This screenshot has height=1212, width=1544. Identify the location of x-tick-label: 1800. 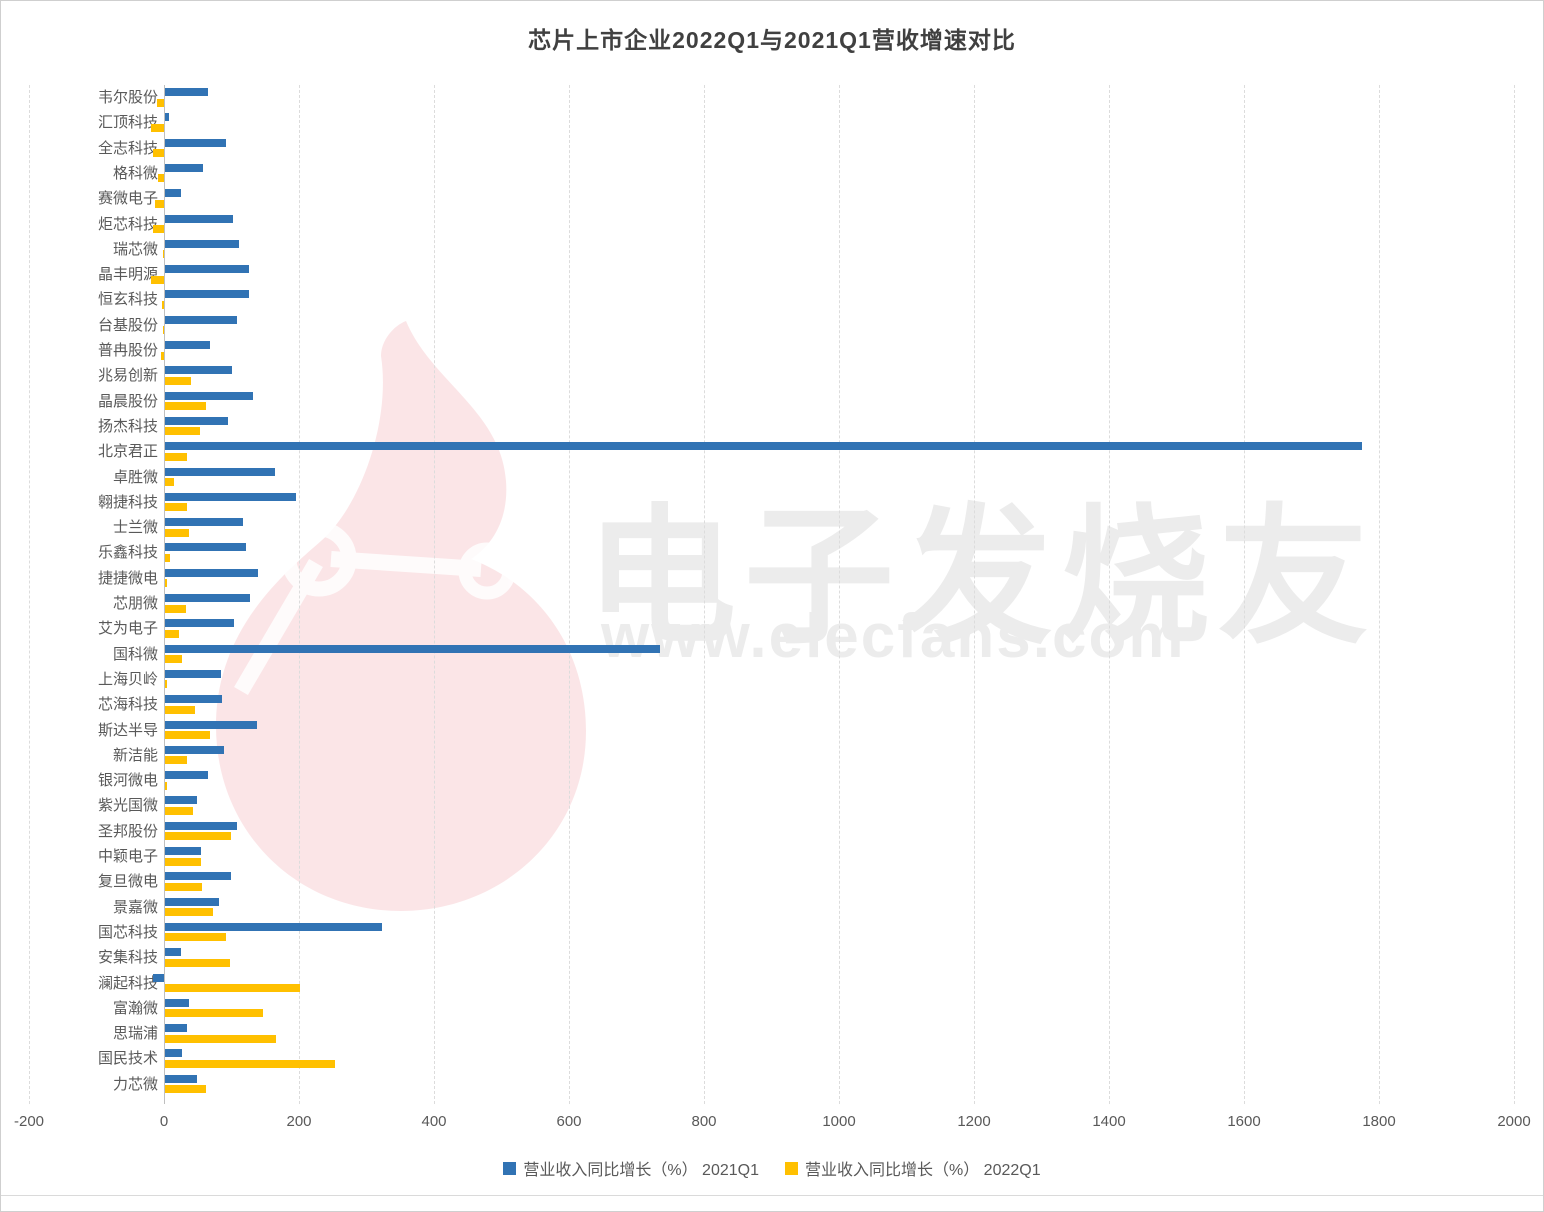
(1379, 1121).